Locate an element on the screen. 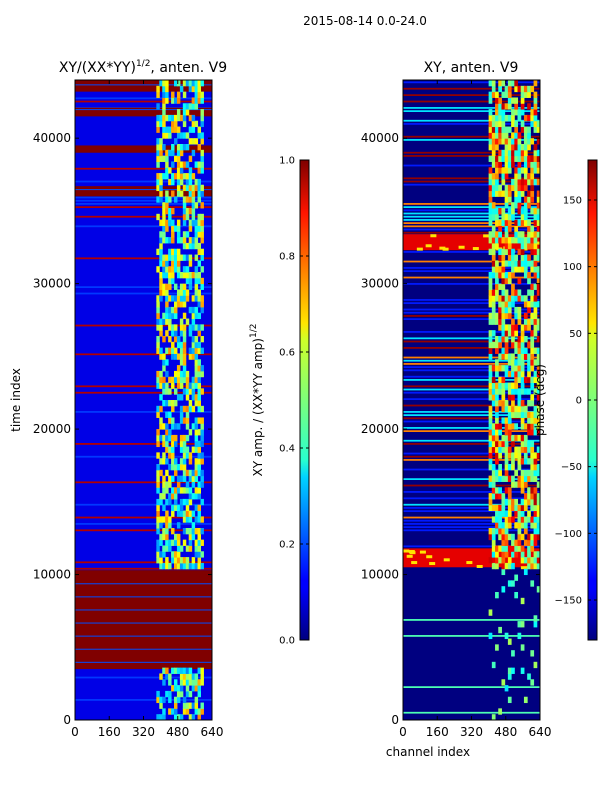 This screenshot has height=800, width=600. y-tick-label: 20000 is located at coordinates (380, 429).